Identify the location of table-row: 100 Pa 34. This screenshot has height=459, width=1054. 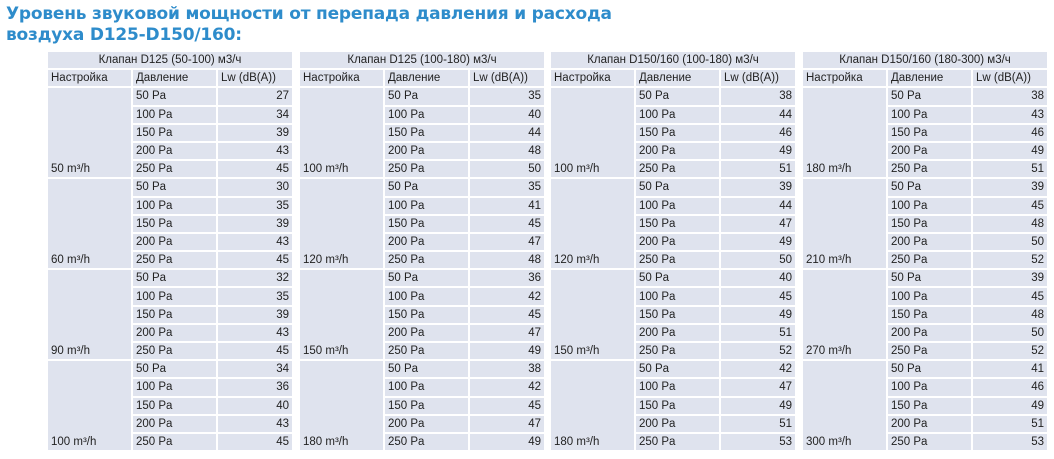
(170, 114).